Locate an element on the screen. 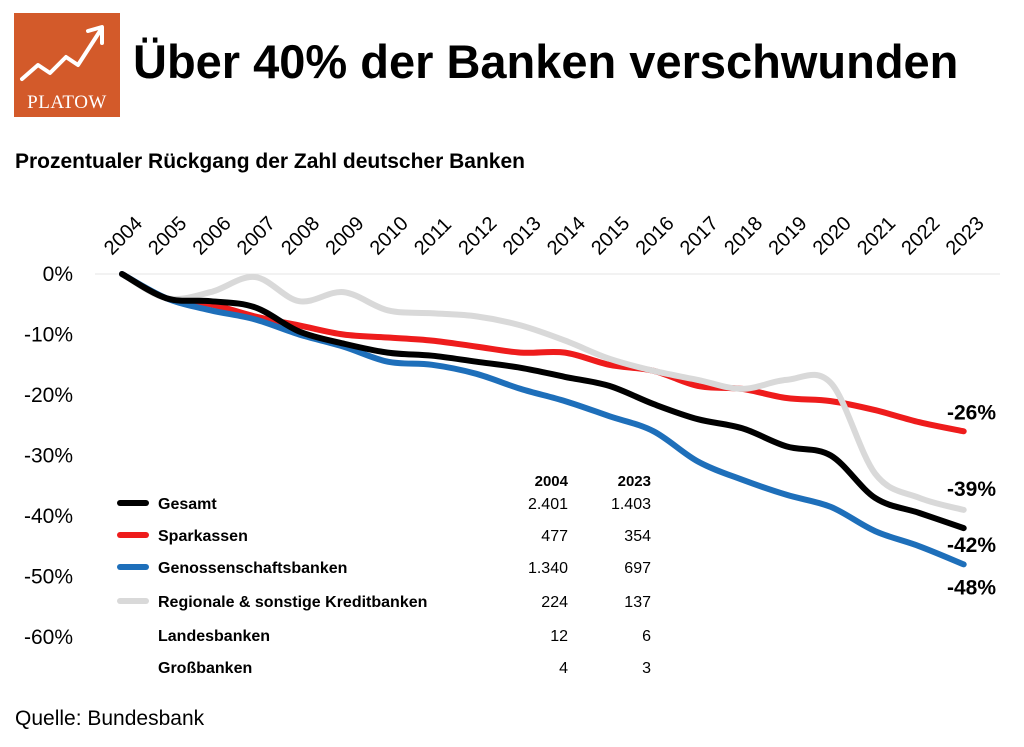 This screenshot has height=747, width=1024. legend-label: Sparkassen is located at coordinates (203, 536).